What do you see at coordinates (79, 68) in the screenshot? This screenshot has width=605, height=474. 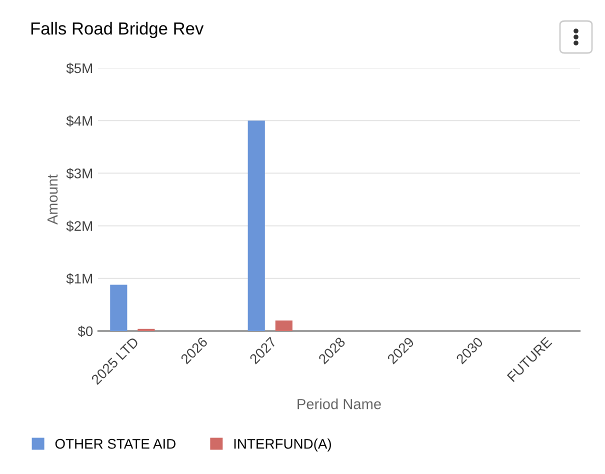 I see `y-tick-label: $5M` at bounding box center [79, 68].